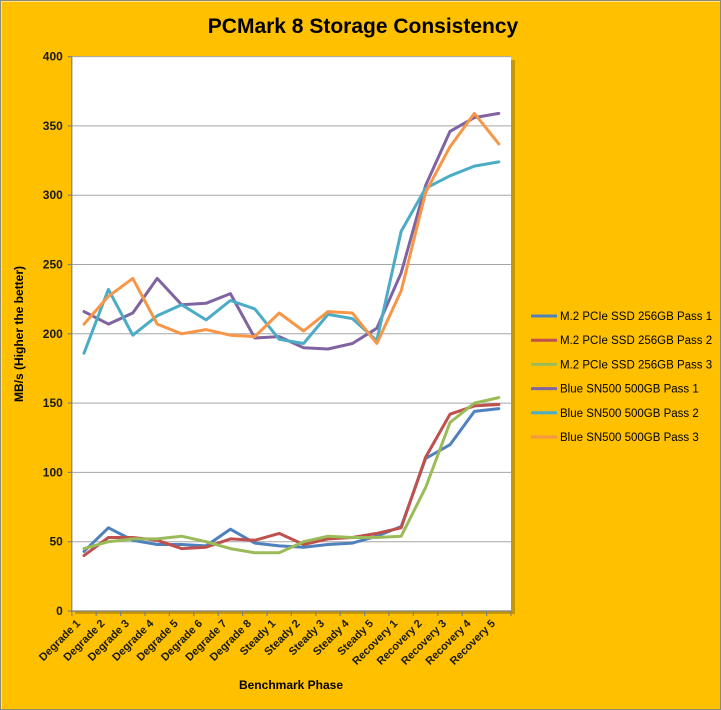 The image size is (721, 710). I want to click on legend-item-2: M.2 PCIe SSD 256GB Pass 2, so click(621, 341).